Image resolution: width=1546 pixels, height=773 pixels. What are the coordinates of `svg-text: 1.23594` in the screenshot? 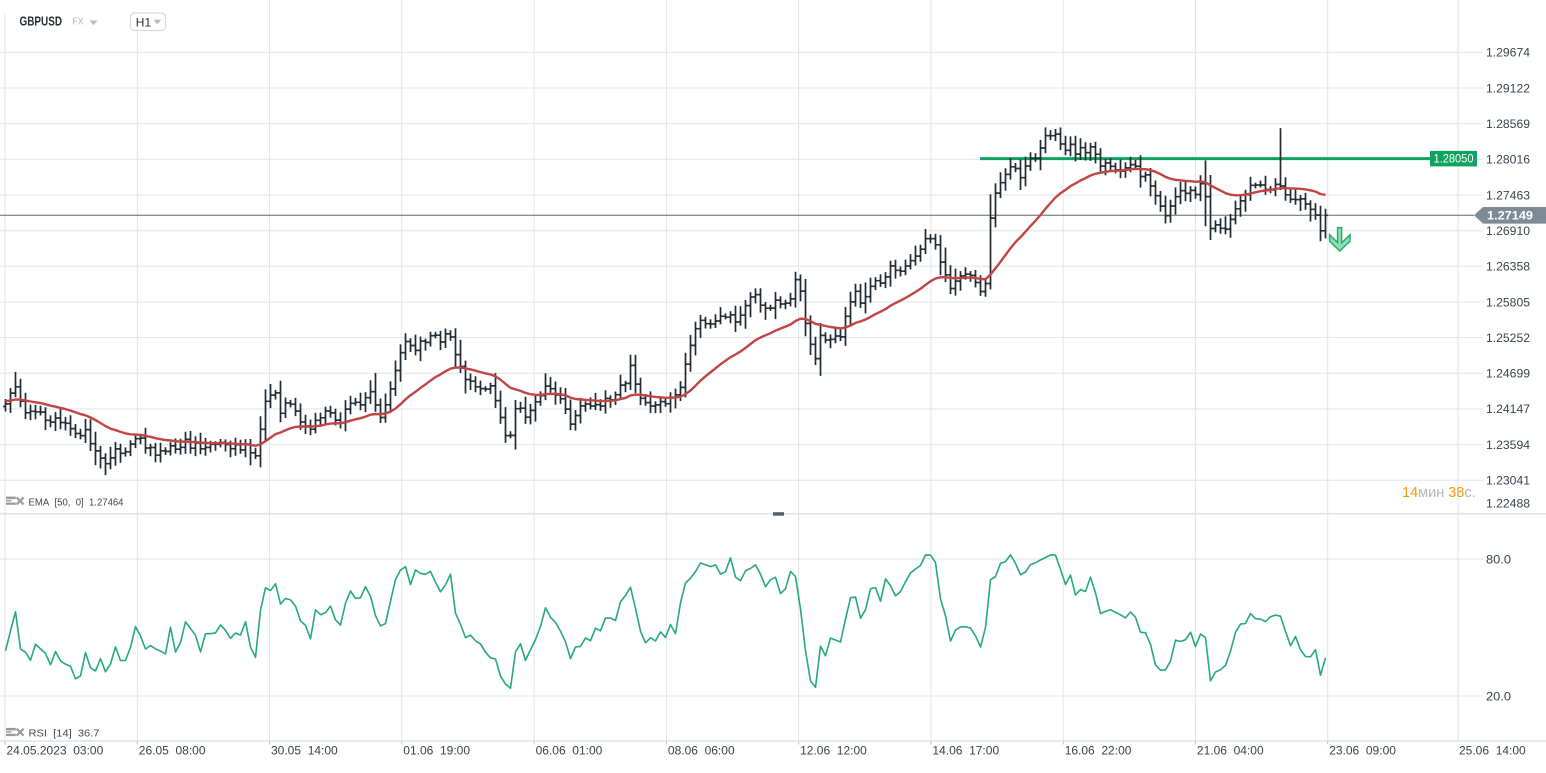 It's located at (1508, 445).